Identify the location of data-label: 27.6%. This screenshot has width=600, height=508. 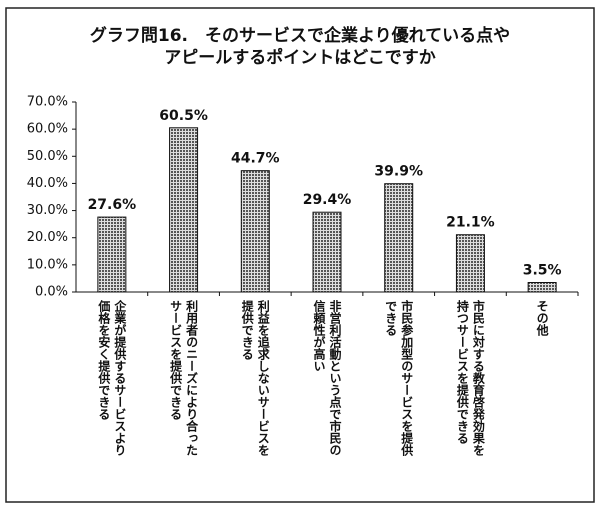
(112, 205).